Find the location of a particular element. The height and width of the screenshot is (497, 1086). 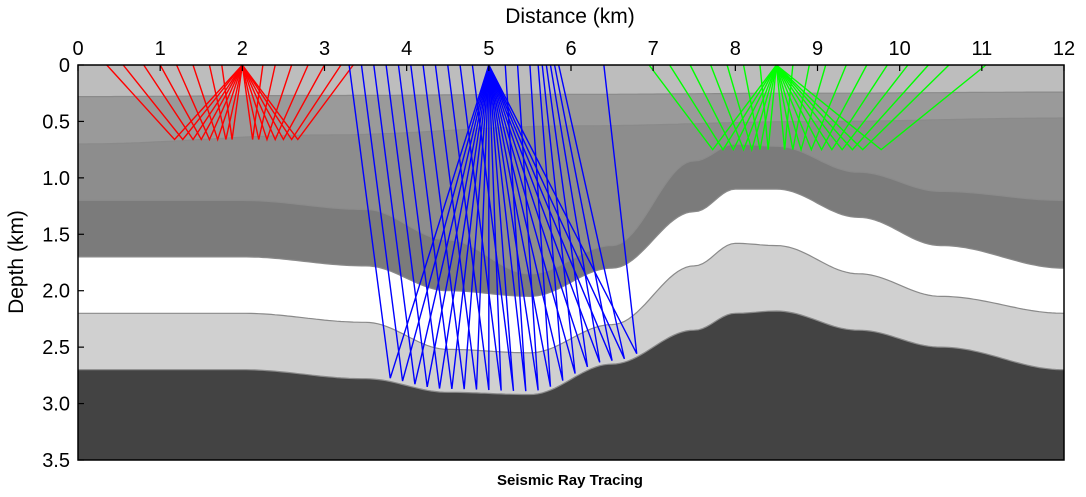

red-fan is located at coordinates (230, 103).